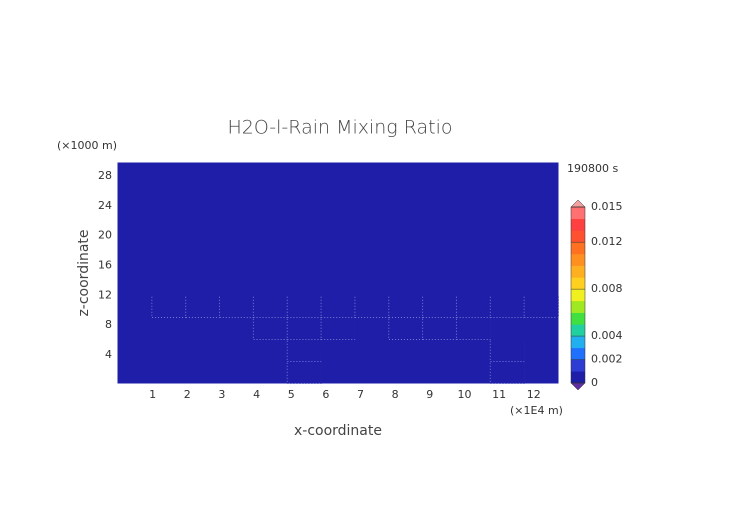  I want to click on x-tick-label: 3, so click(221, 394).